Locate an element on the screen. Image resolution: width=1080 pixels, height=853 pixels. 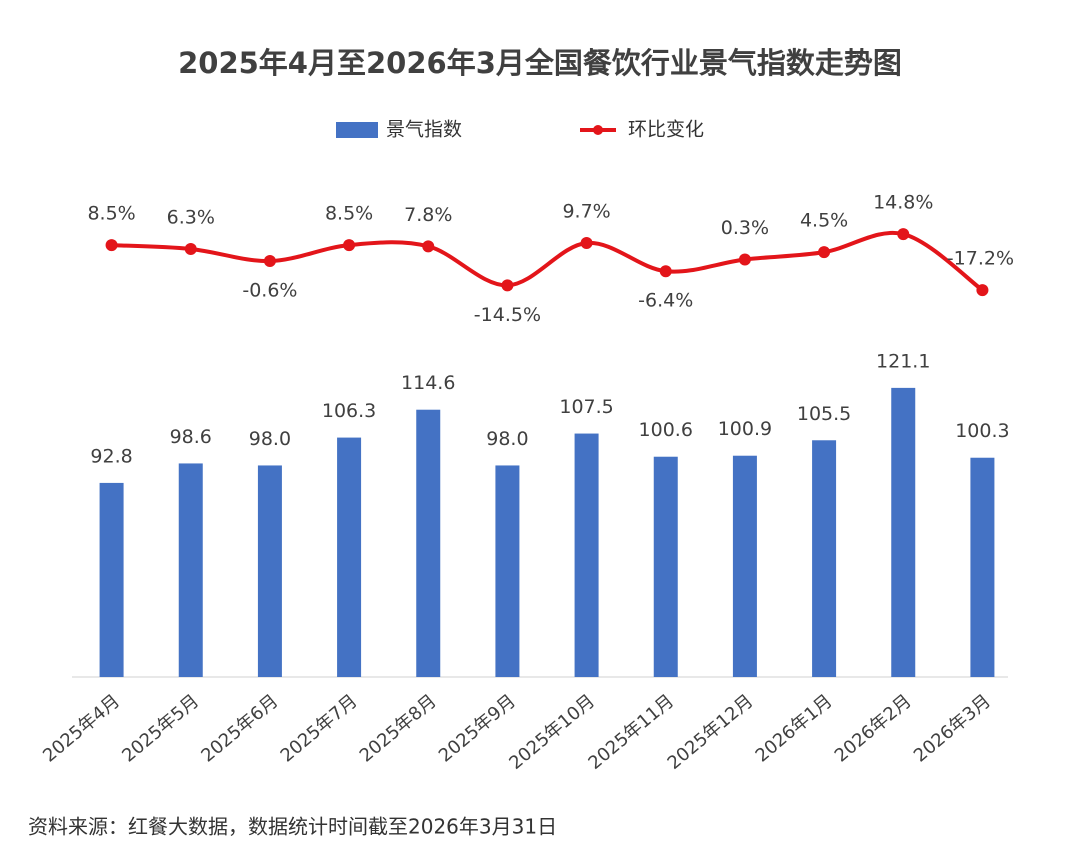
data-label: 7.8% is located at coordinates (428, 215).